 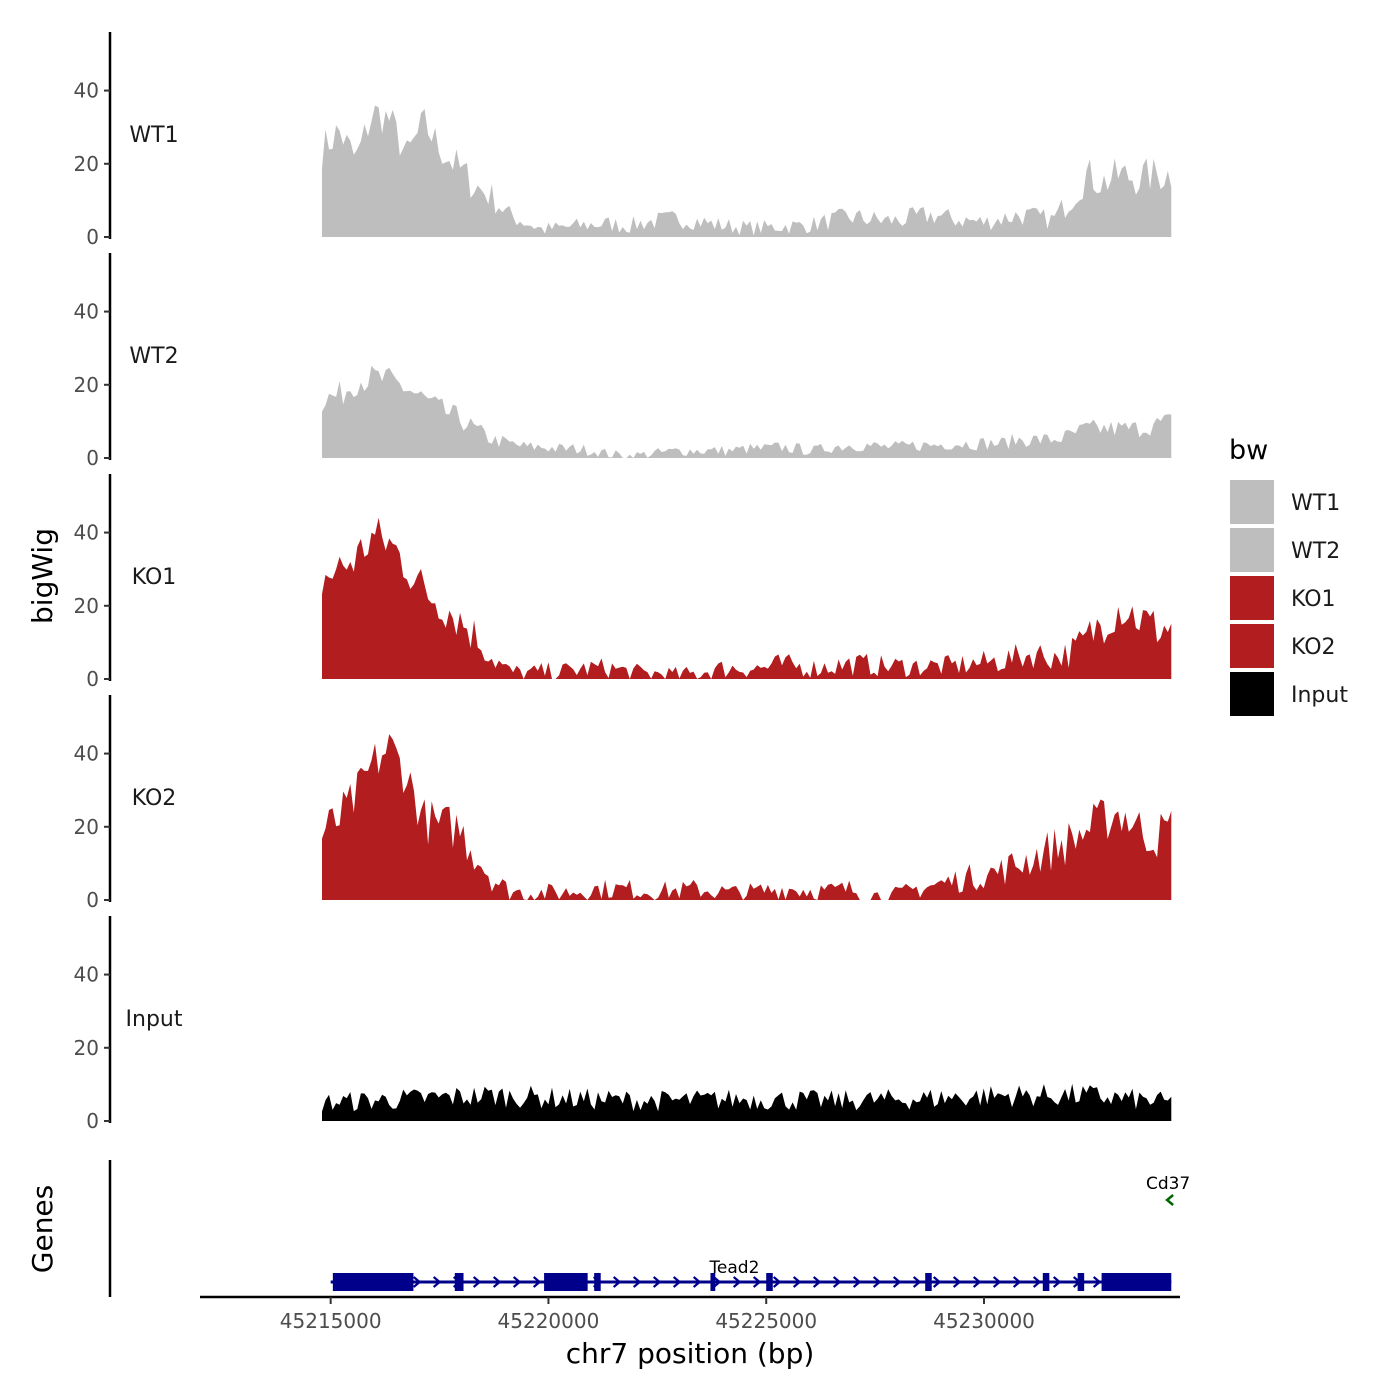 What do you see at coordinates (154, 577) in the screenshot?
I see `track-label: KO1` at bounding box center [154, 577].